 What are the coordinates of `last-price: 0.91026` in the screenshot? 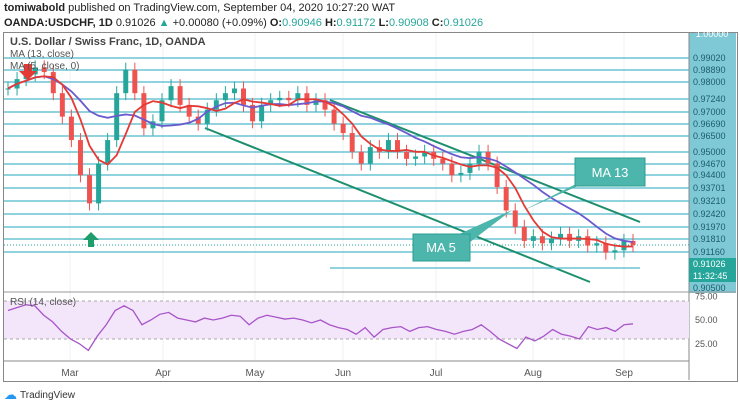 It's located at (135, 23).